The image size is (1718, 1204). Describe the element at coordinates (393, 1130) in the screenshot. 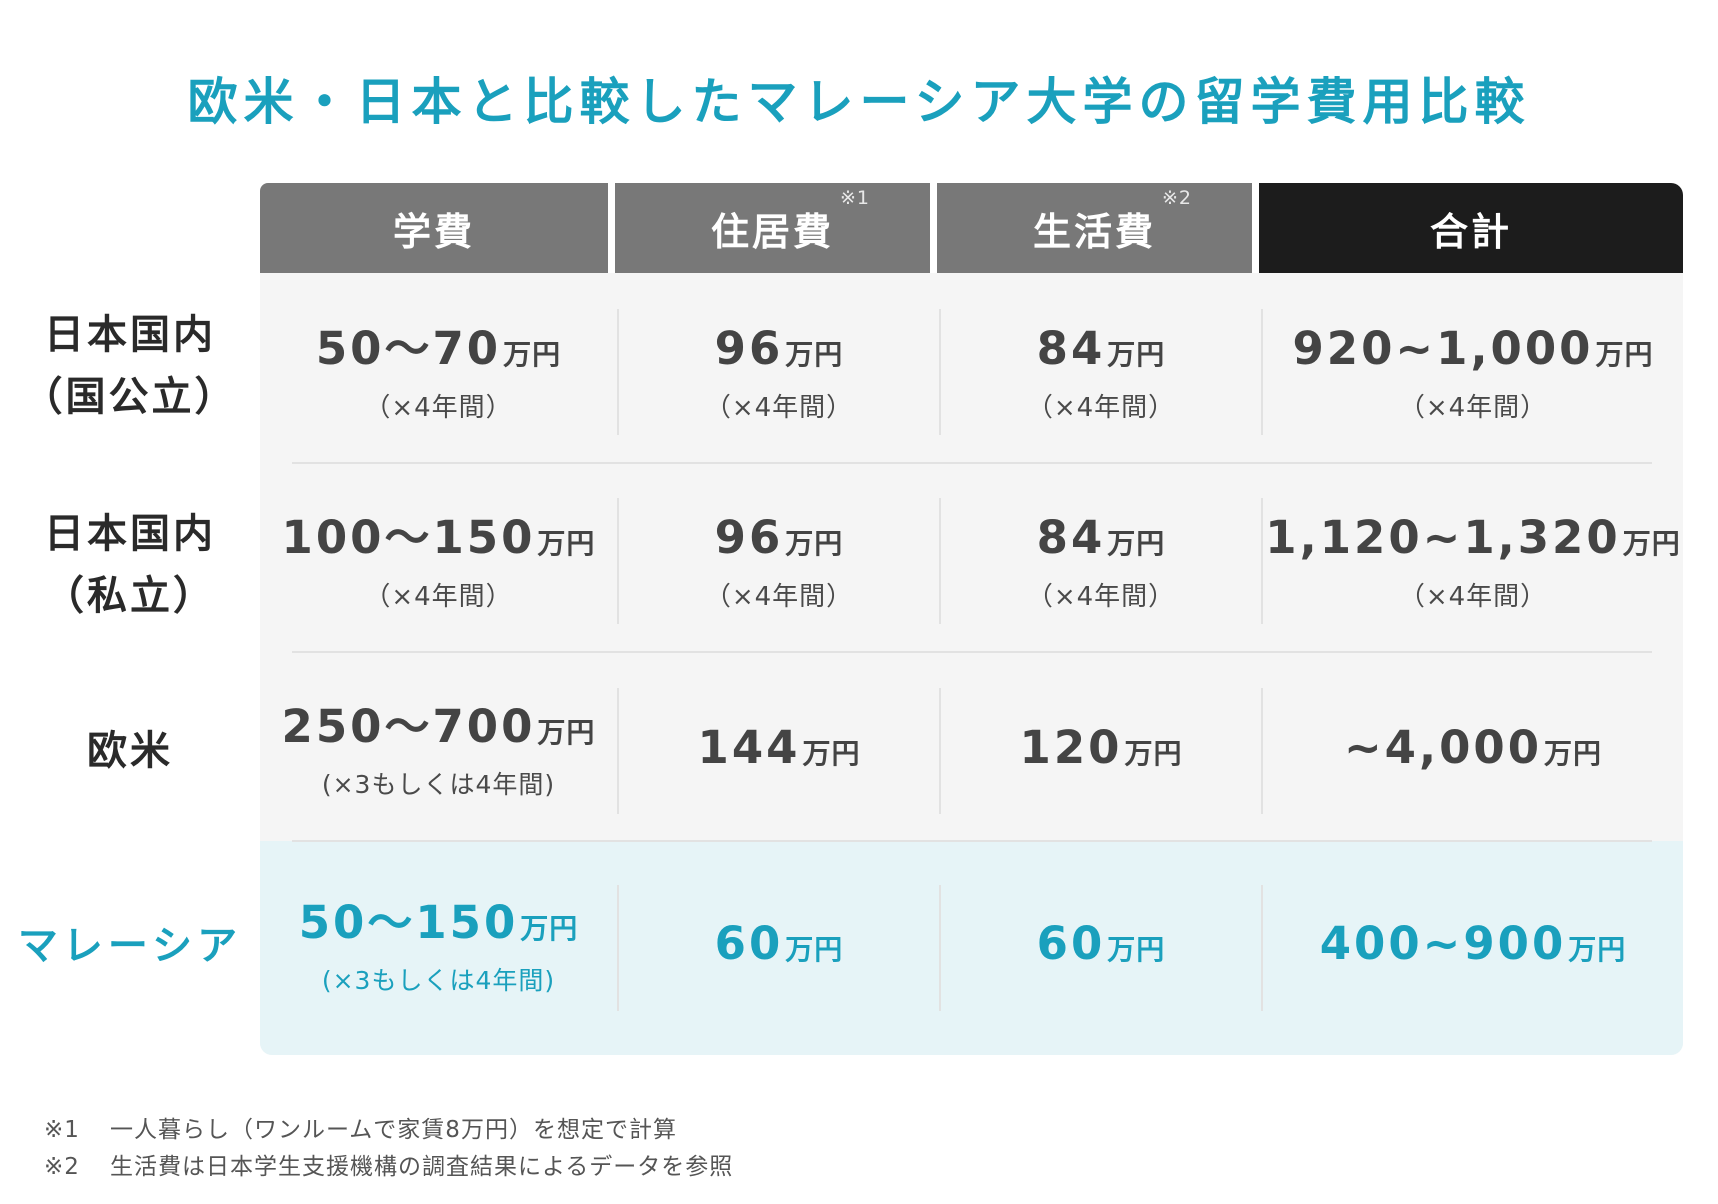

I see `footnote-text: 一人暮らし（ワンルームで家賃8万円）を想定で計算` at that location.